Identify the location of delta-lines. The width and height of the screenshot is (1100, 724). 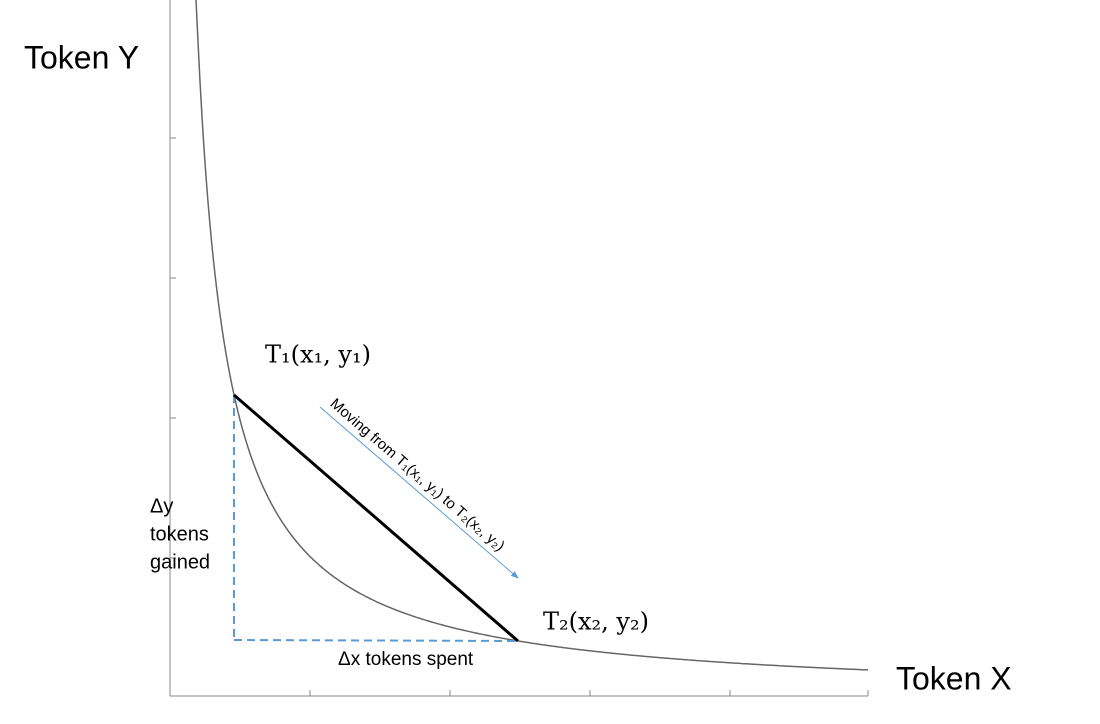
(376, 518).